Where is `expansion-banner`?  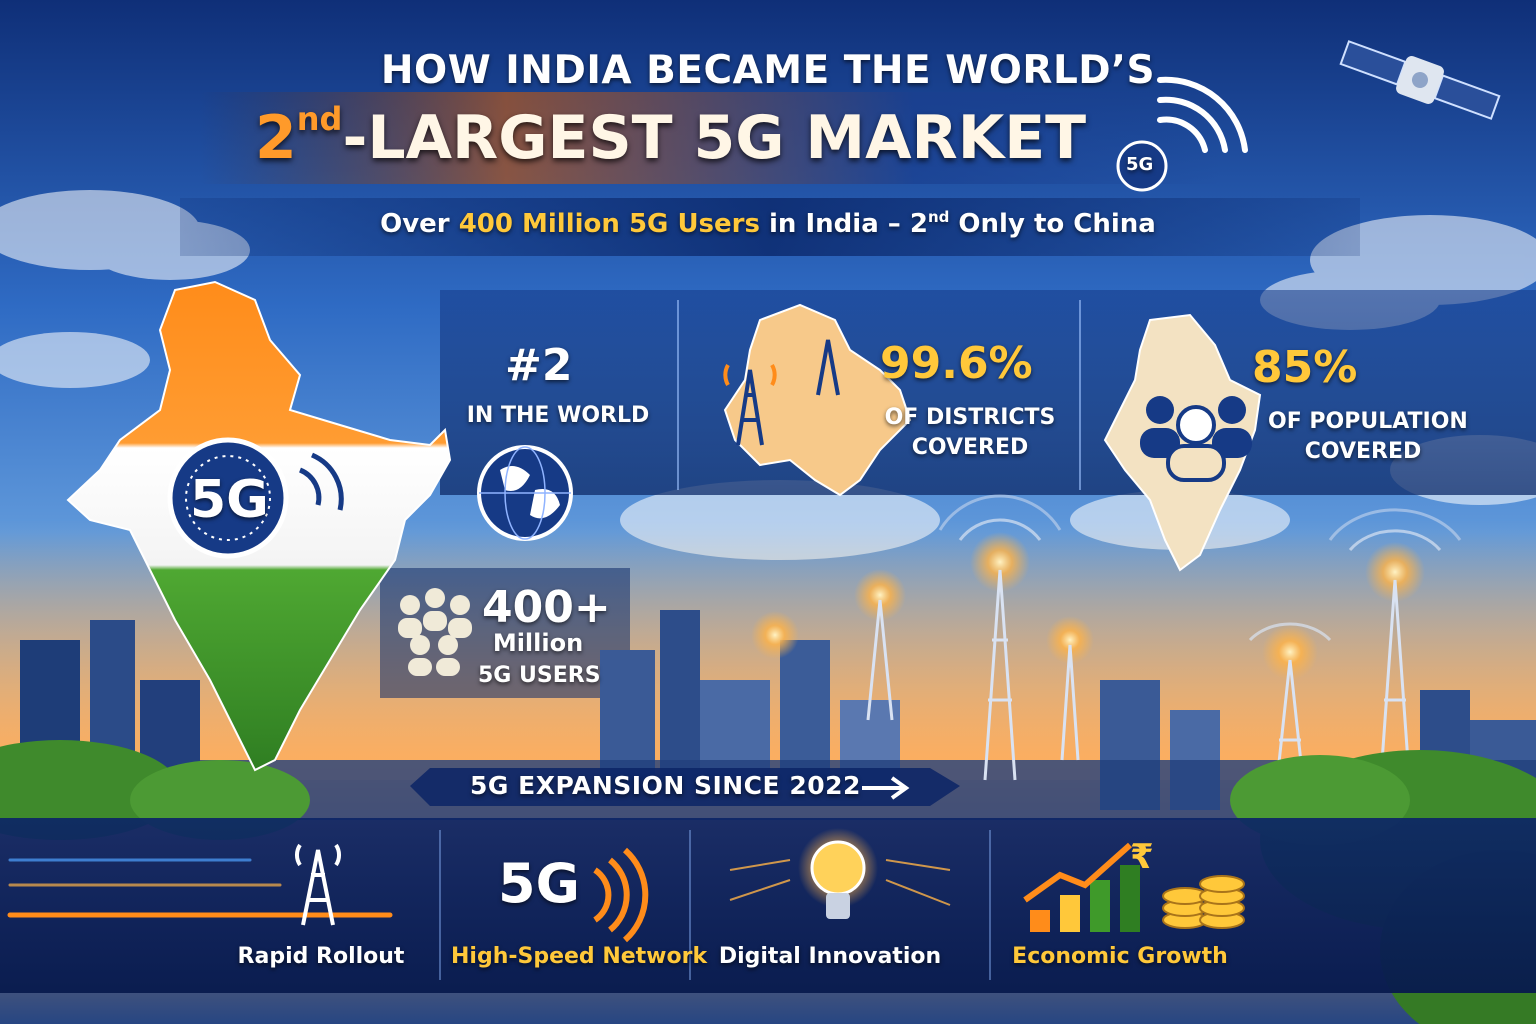 expansion-banner is located at coordinates (685, 787).